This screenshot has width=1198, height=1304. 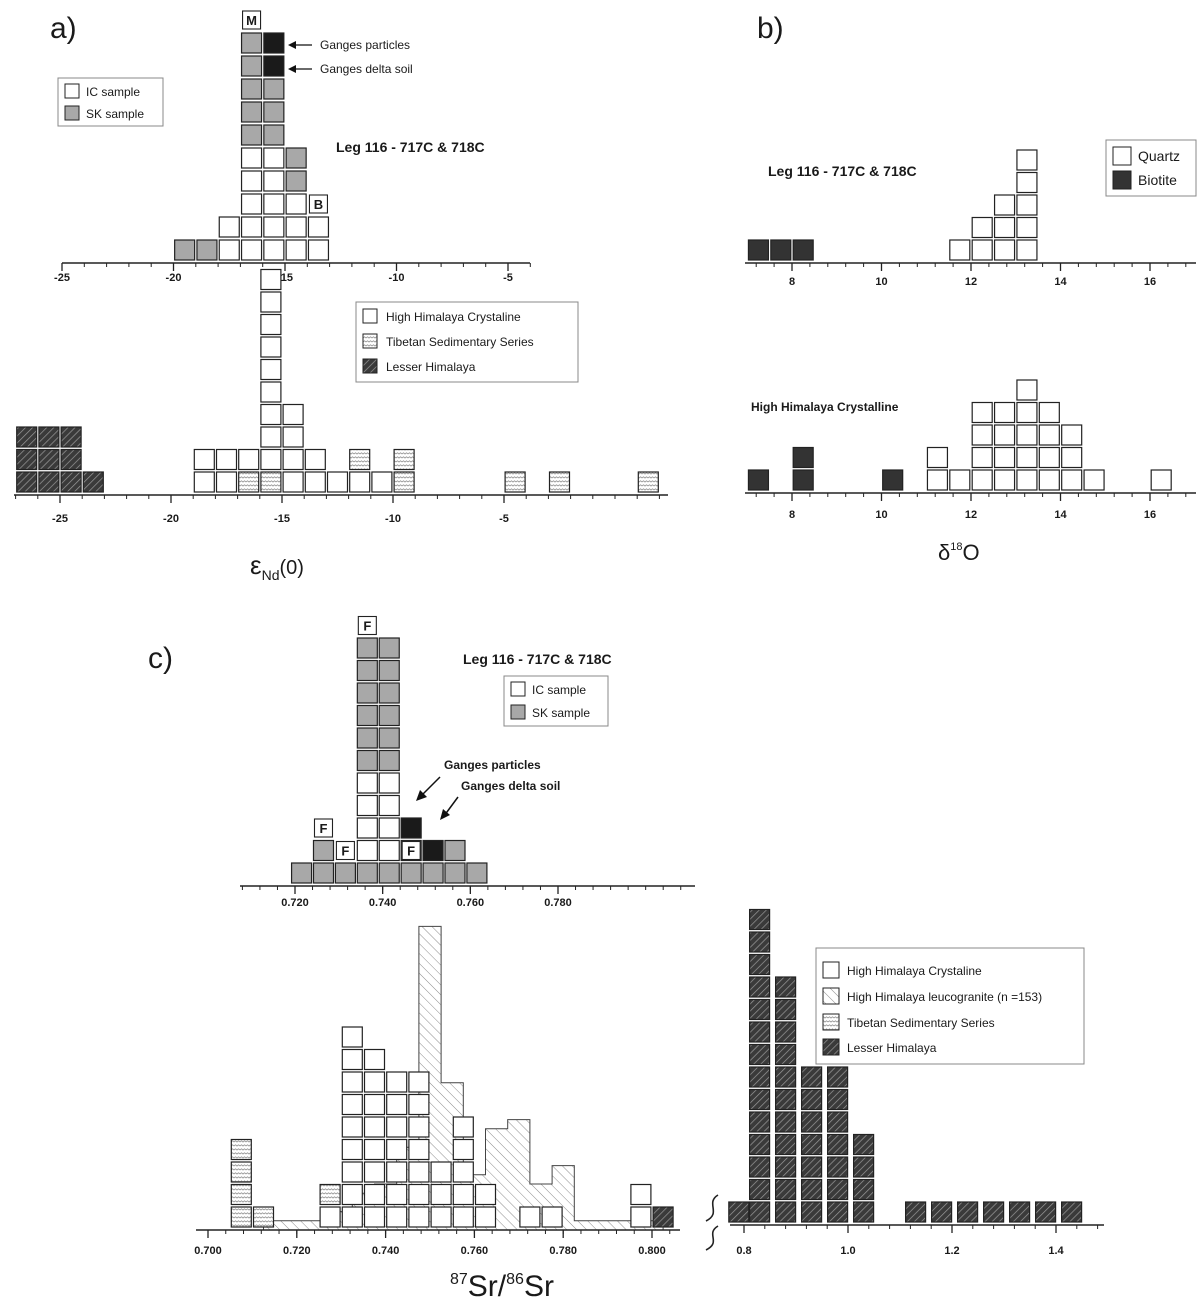 I want to click on x-tick-label: 0.8, so click(x=743, y=1251).